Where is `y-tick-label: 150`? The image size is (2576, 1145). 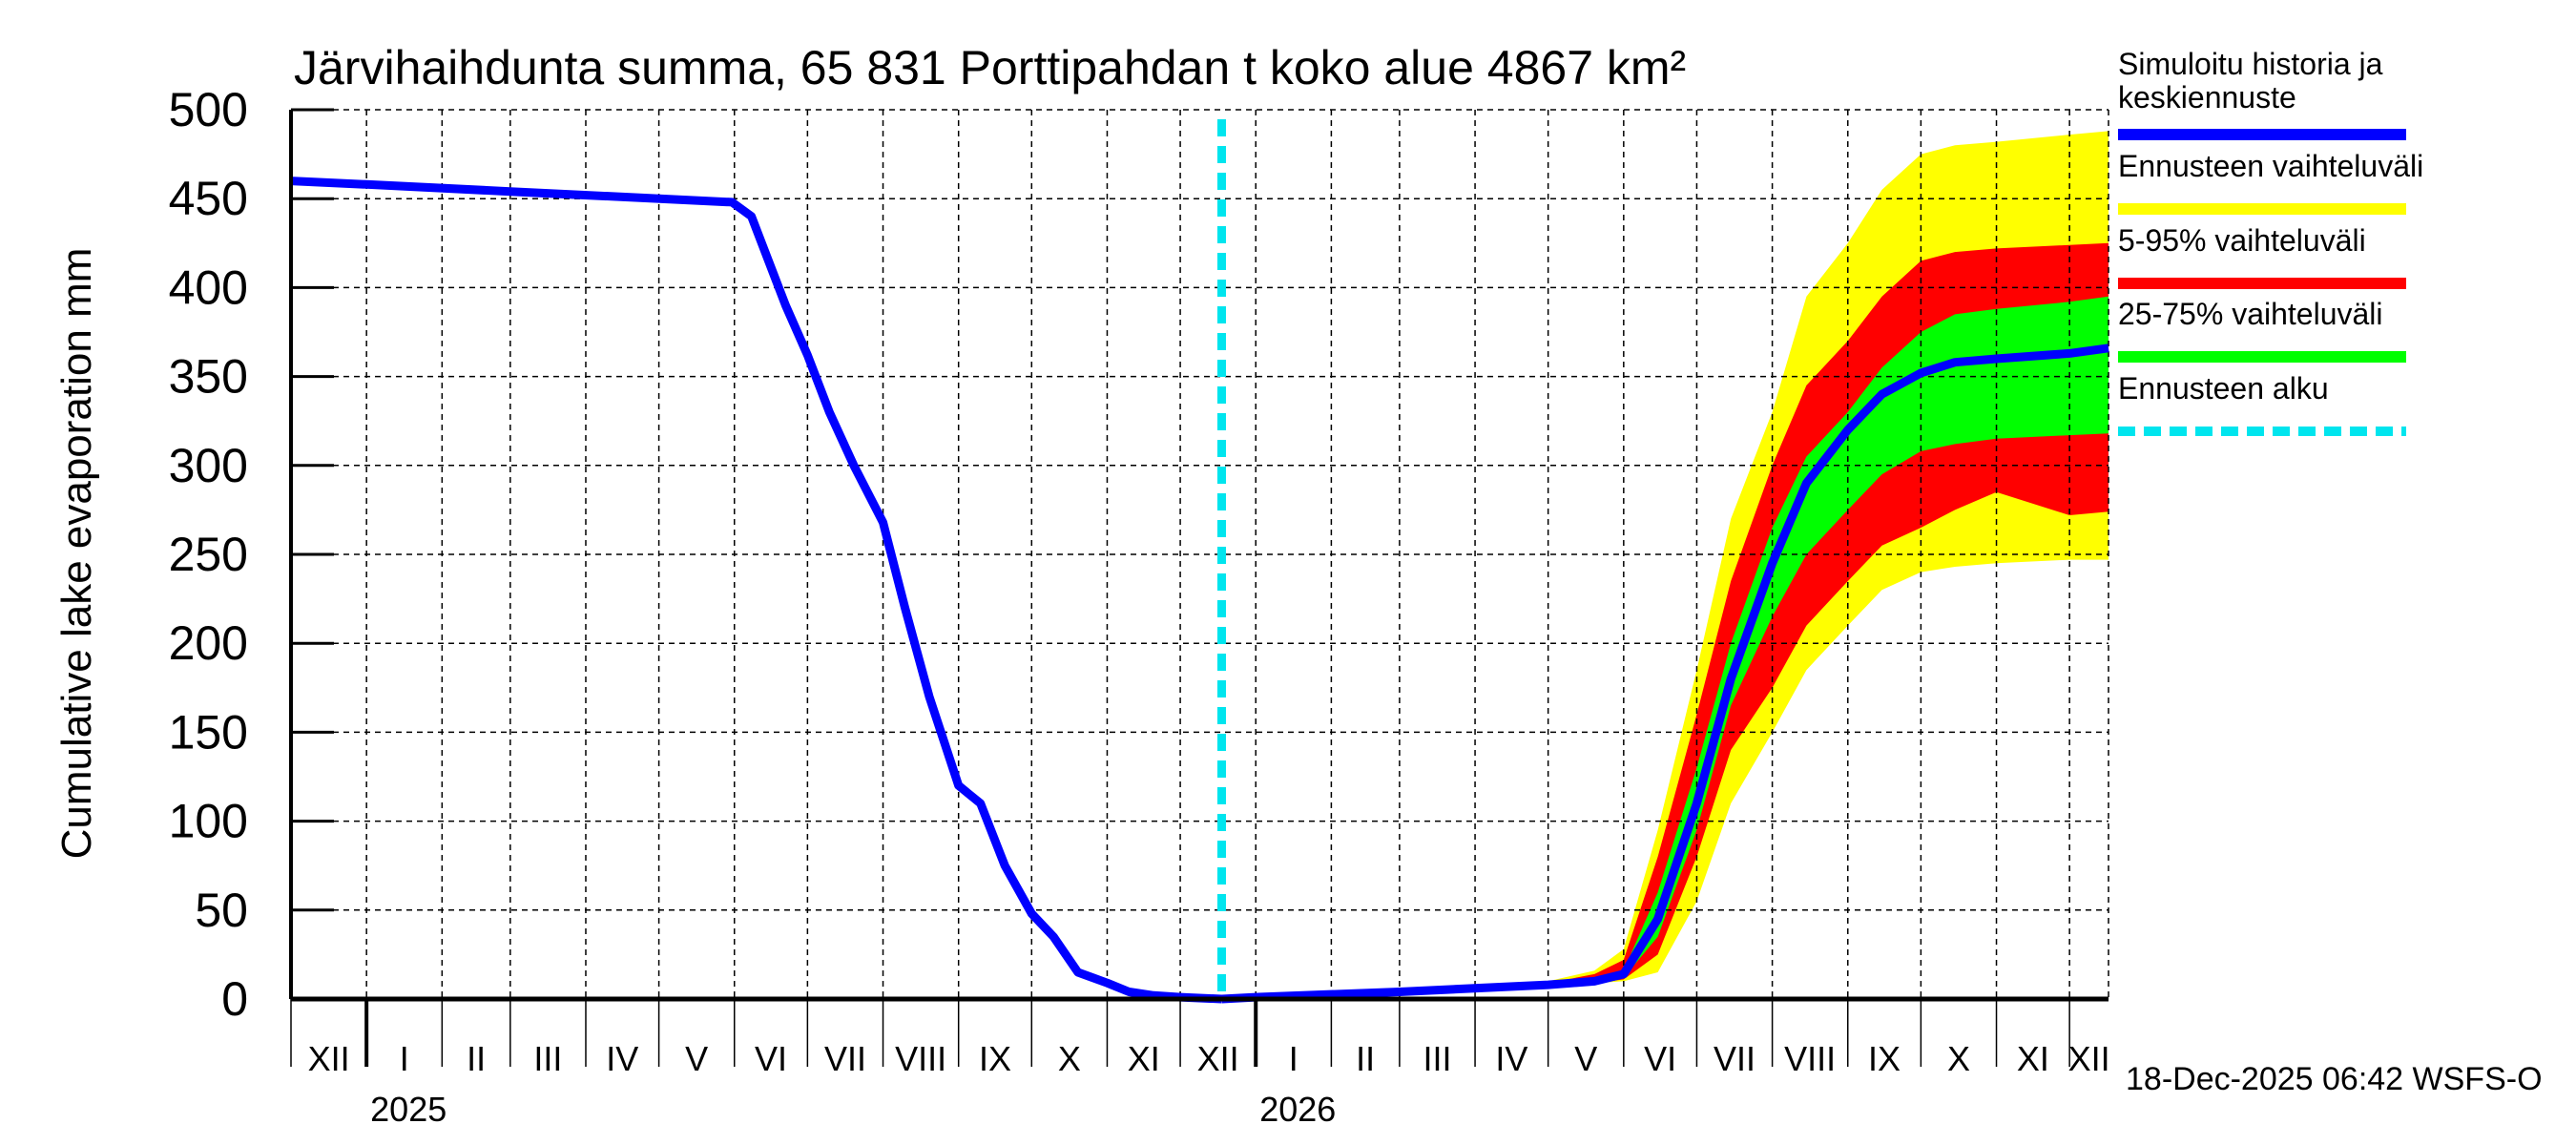 y-tick-label: 150 is located at coordinates (208, 732).